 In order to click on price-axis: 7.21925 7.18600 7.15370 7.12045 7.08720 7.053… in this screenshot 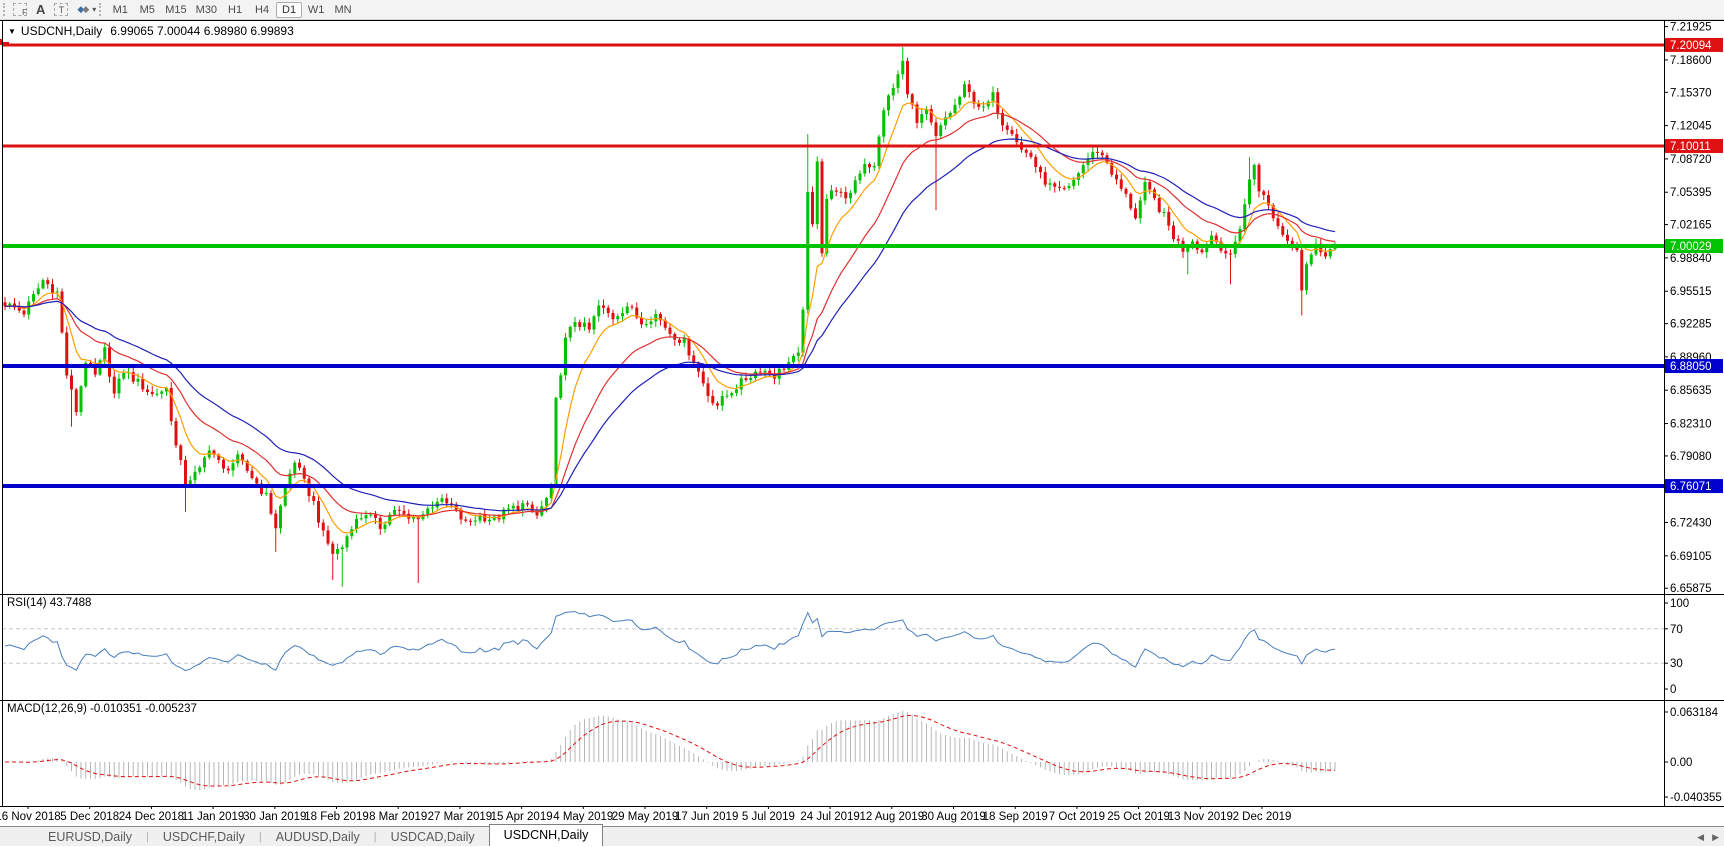, I will do `click(1688, 308)`.